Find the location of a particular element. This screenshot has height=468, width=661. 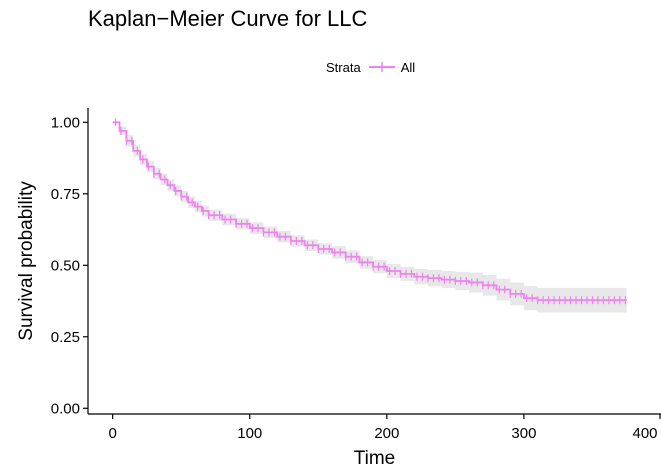

y-tick-label: 0.00 is located at coordinates (65, 408).